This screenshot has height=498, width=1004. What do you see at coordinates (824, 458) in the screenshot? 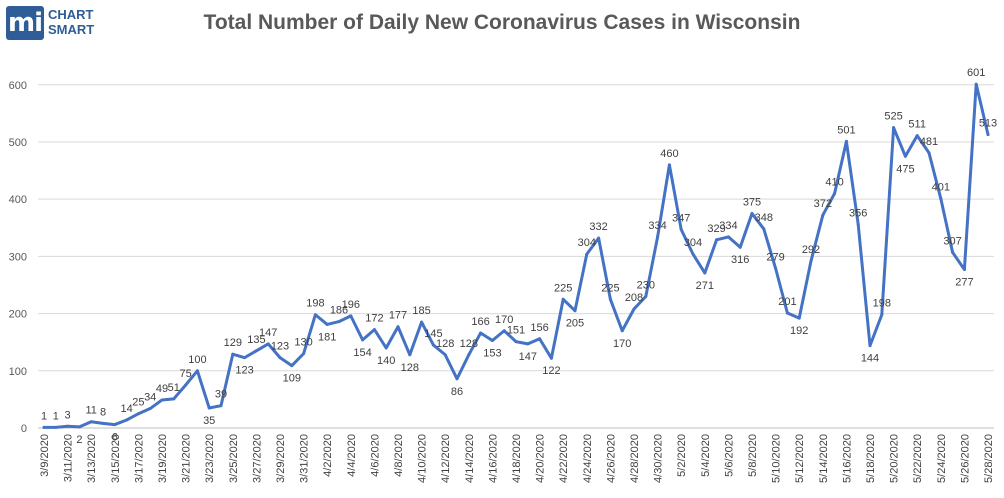
I see `x-tick-label: 5/14/2020` at bounding box center [824, 458].